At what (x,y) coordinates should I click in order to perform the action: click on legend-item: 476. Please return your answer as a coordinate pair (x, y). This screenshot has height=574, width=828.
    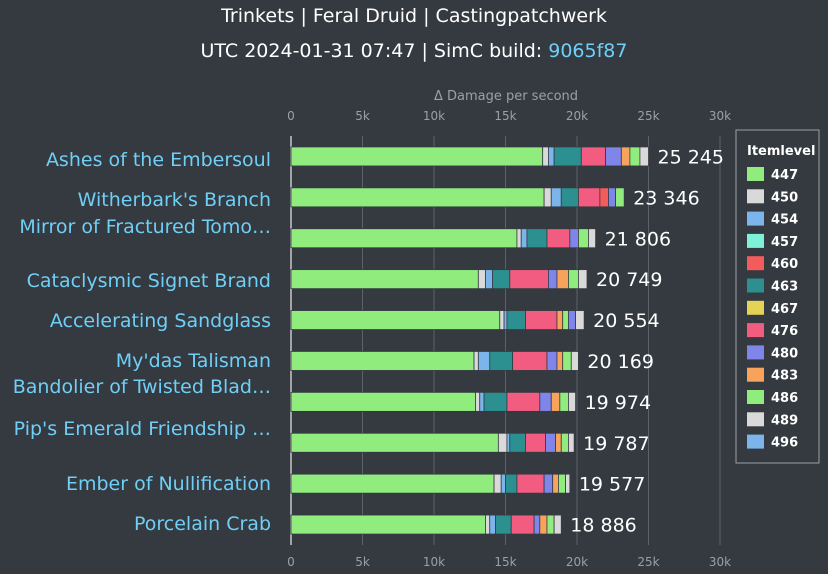
    Looking at the image, I should click on (772, 331).